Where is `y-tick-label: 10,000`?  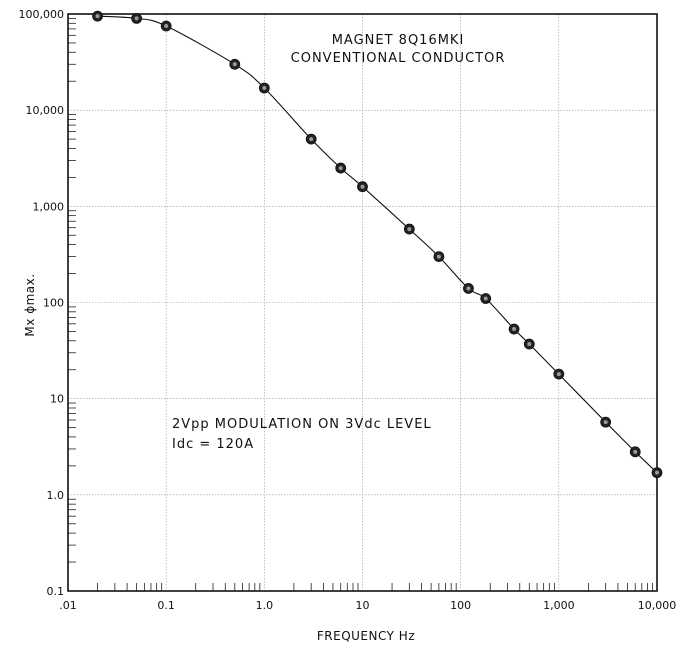 y-tick-label: 10,000 is located at coordinates (45, 110).